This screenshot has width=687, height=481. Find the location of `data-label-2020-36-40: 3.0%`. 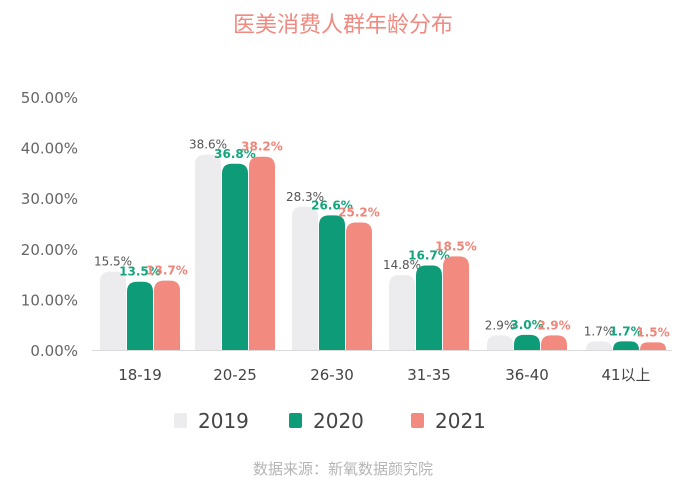

data-label-2020-36-40: 3.0% is located at coordinates (526, 325).